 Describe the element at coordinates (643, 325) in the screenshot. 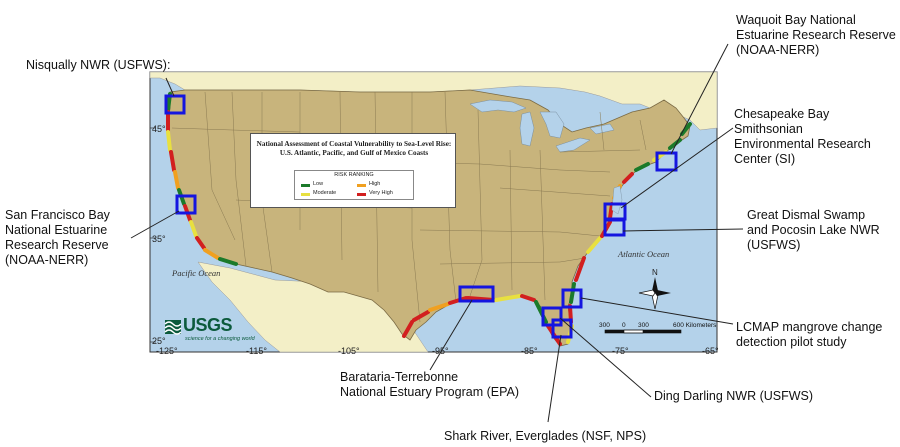

I see `scale-label-300-right: 300` at that location.